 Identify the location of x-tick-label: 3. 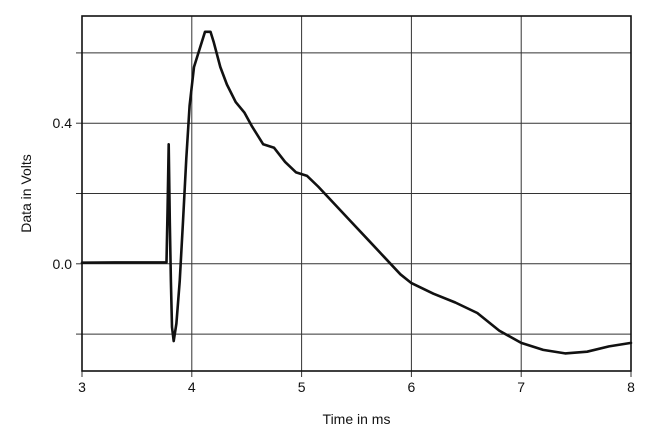
(82, 387).